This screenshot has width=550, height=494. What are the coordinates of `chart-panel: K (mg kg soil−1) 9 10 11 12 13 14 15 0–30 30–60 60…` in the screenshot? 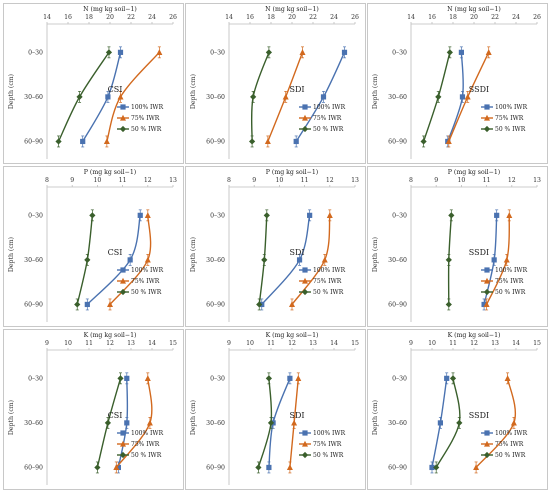 It's located at (275, 409).